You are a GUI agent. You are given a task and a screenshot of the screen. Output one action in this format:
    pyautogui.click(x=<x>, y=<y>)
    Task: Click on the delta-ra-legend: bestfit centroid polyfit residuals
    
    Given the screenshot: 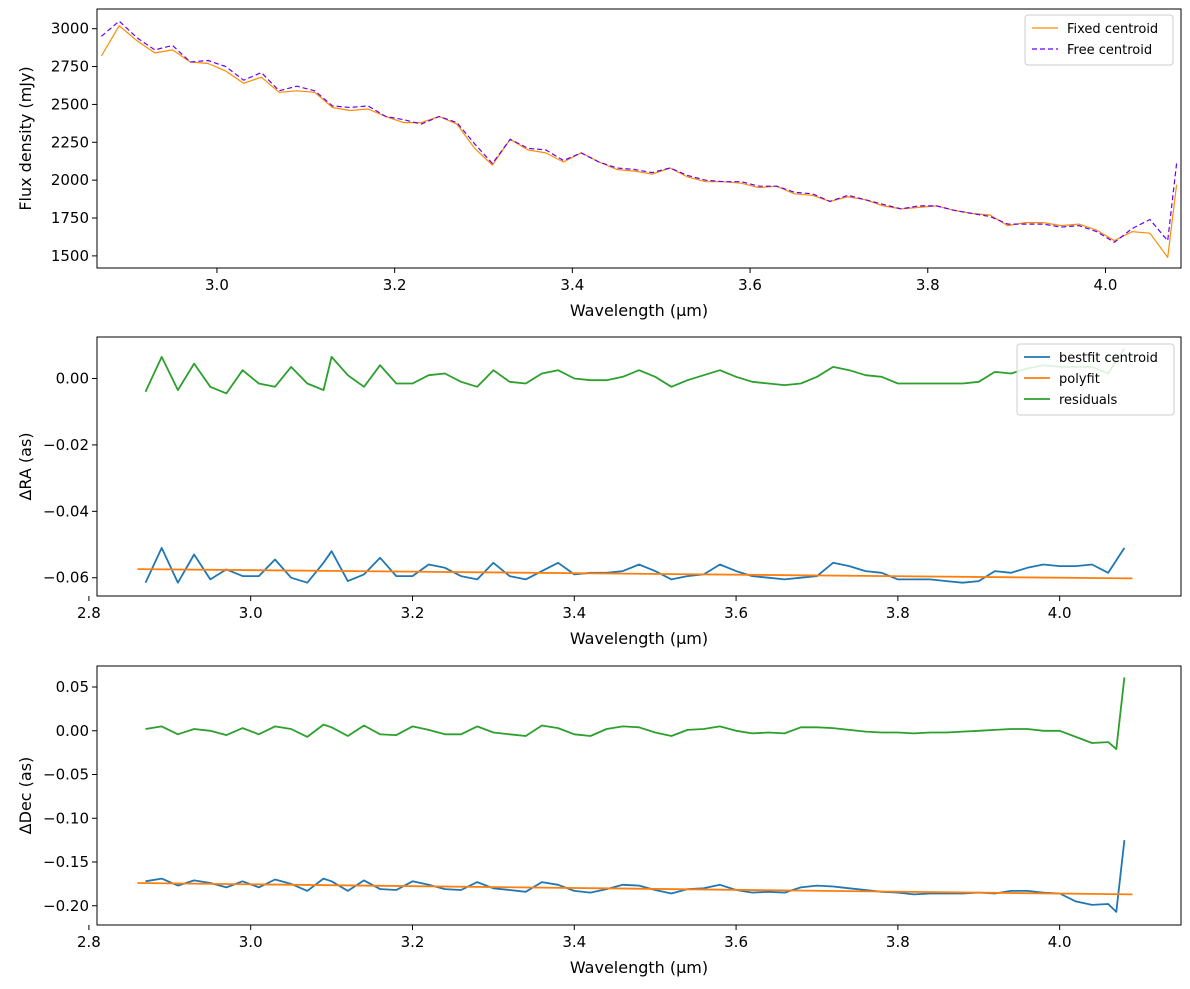 What is the action you would take?
    pyautogui.click(x=1095, y=379)
    